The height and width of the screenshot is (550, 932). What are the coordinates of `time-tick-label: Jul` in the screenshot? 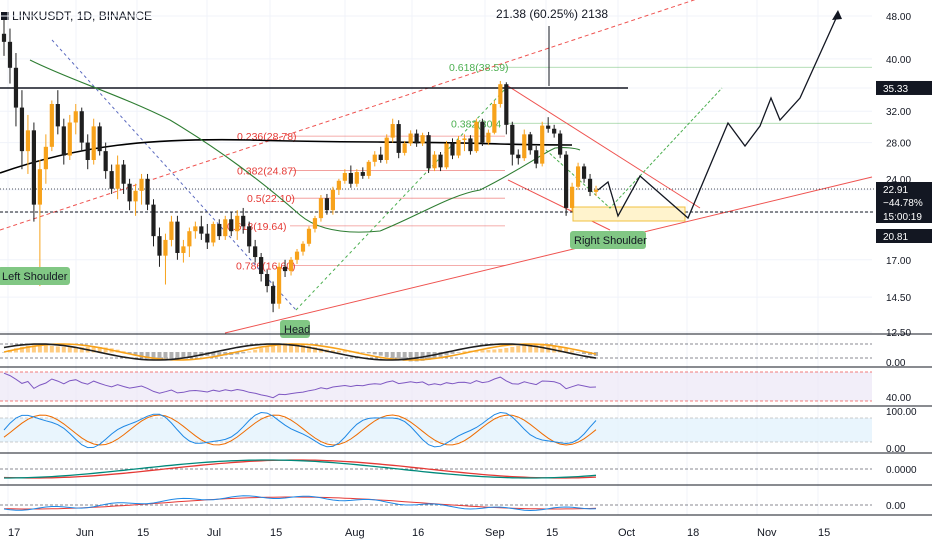 It's located at (214, 533).